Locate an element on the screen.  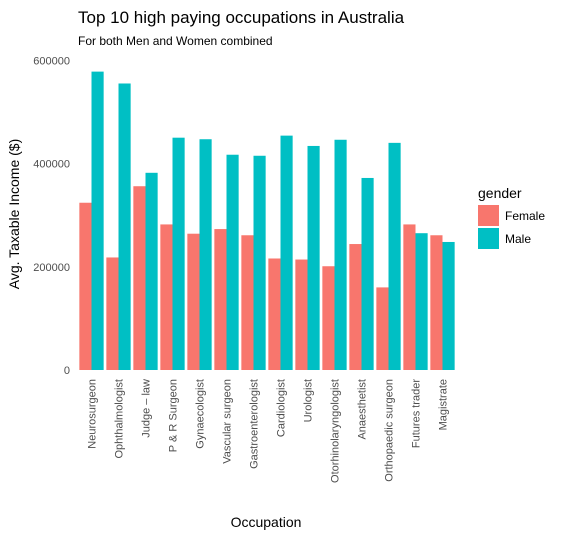
x-tick-label: Magistrate is located at coordinates (444, 404).